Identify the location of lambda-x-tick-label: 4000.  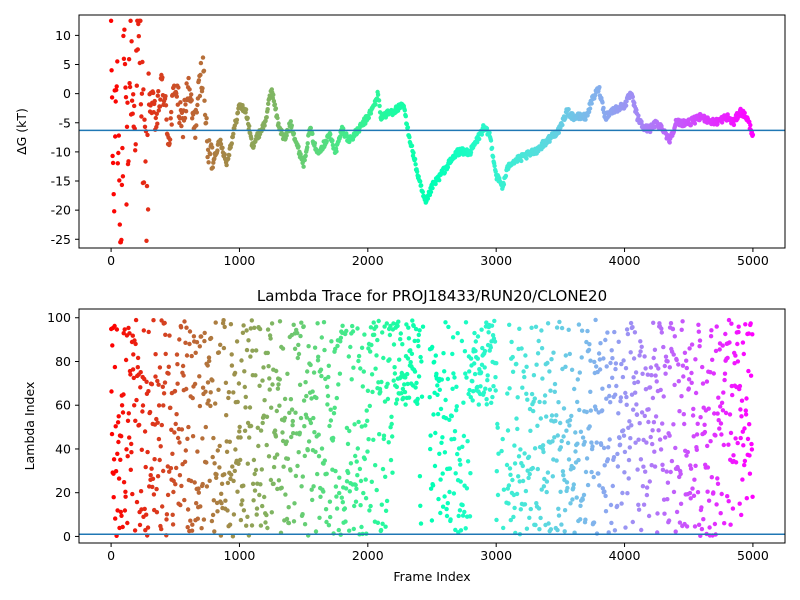
(625, 555).